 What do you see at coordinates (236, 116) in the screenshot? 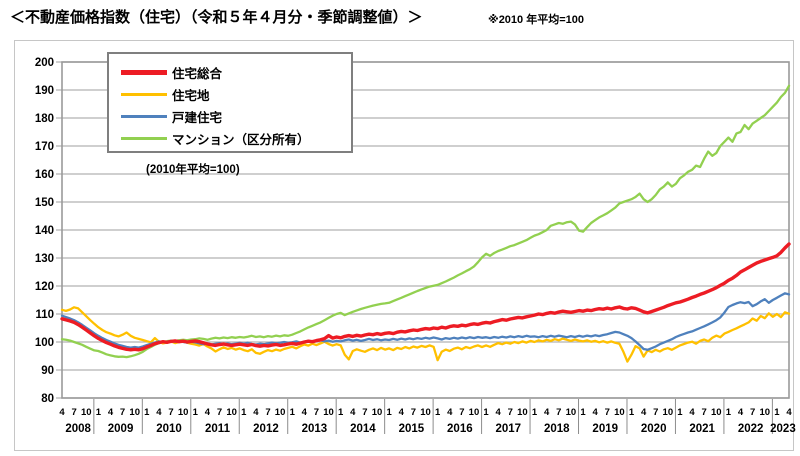
I see `legend-item-2: 戸建住宅` at bounding box center [236, 116].